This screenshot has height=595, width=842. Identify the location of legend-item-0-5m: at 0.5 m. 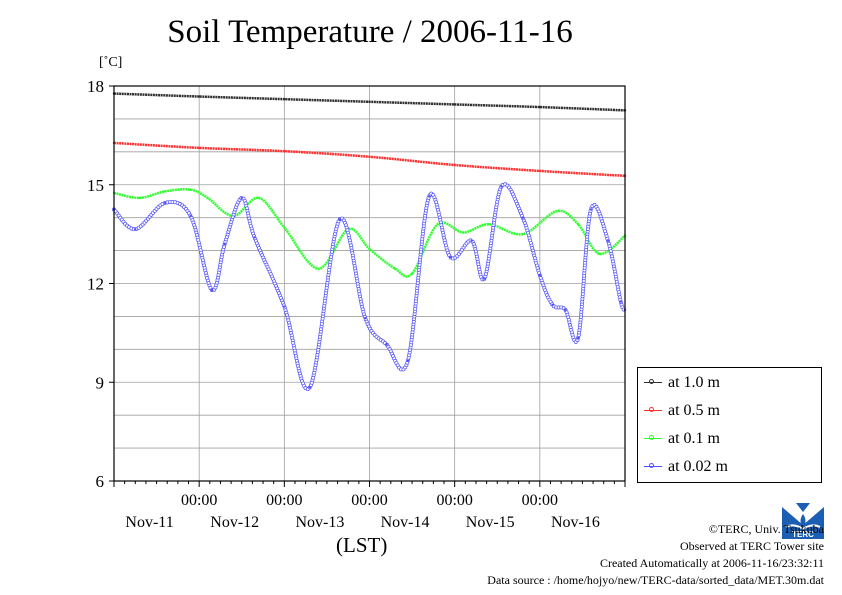
(682, 411).